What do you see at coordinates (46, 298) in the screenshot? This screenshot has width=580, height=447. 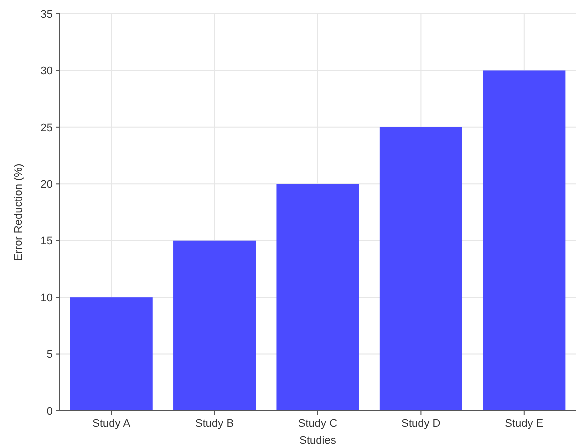 I see `y-tick-label: 10` at bounding box center [46, 298].